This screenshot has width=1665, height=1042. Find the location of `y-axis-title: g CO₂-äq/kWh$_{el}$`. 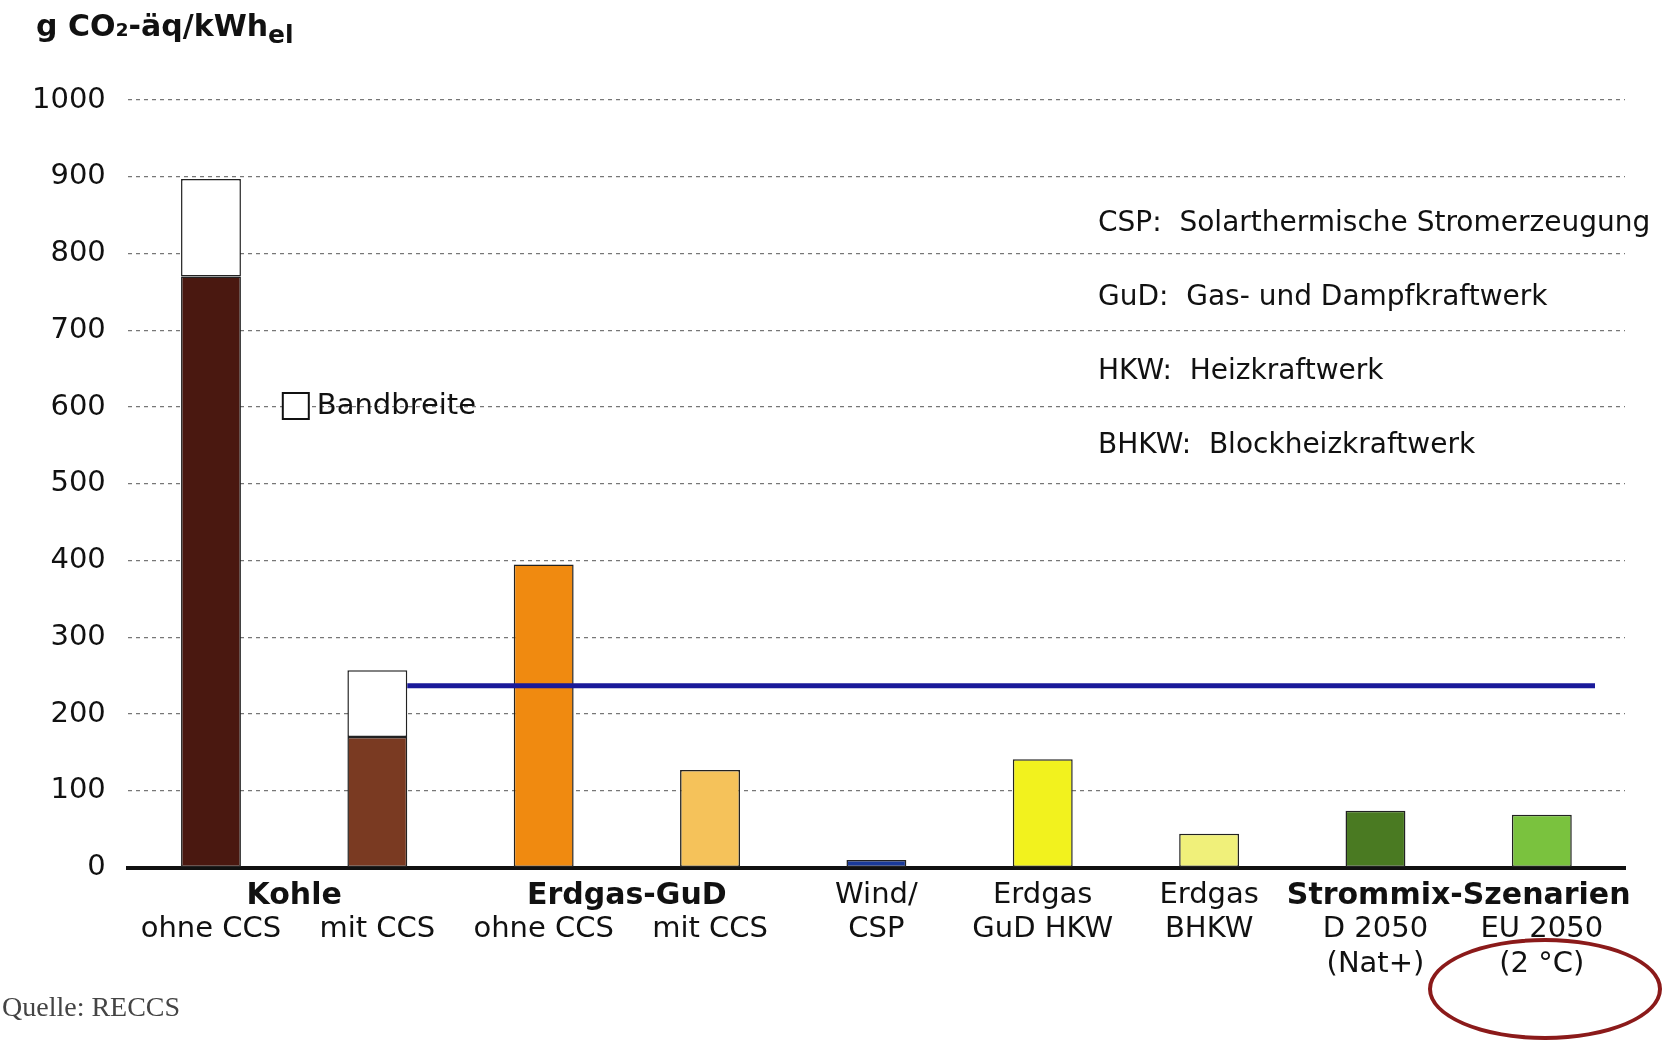

y-axis-title: g CO₂-äq/kWh$_{el}$ is located at coordinates (165, 28).